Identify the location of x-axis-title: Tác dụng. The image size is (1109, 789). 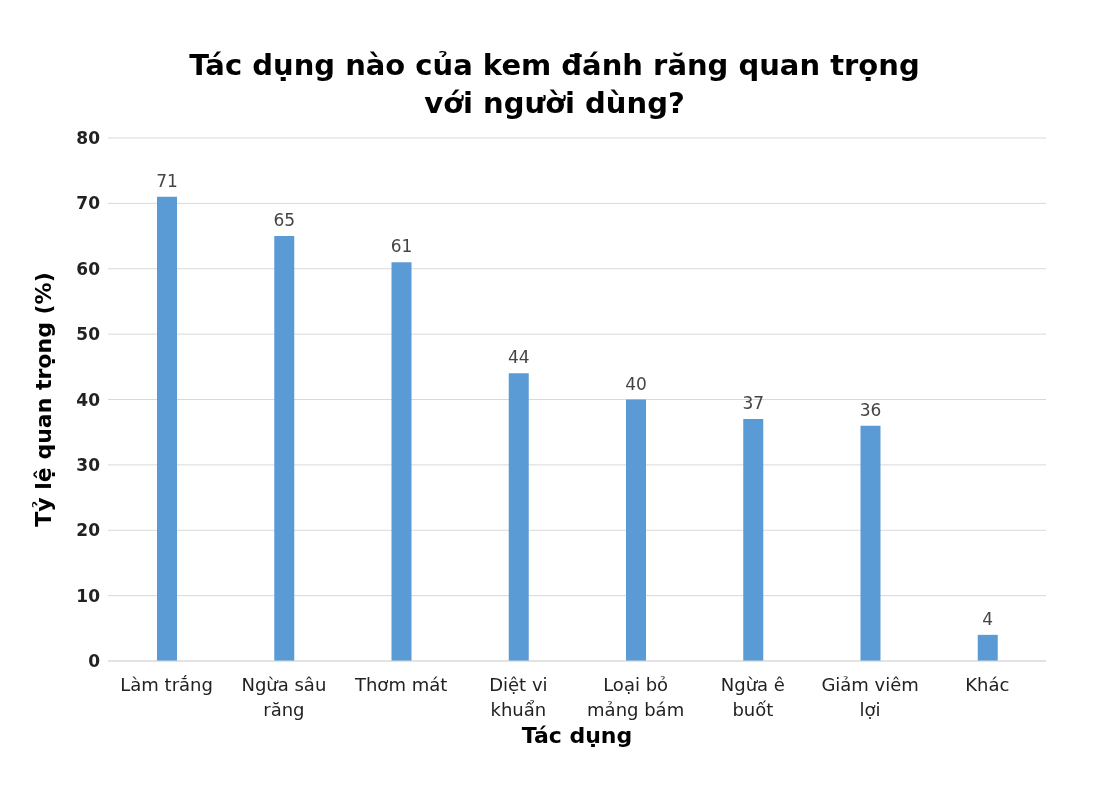
(577, 735).